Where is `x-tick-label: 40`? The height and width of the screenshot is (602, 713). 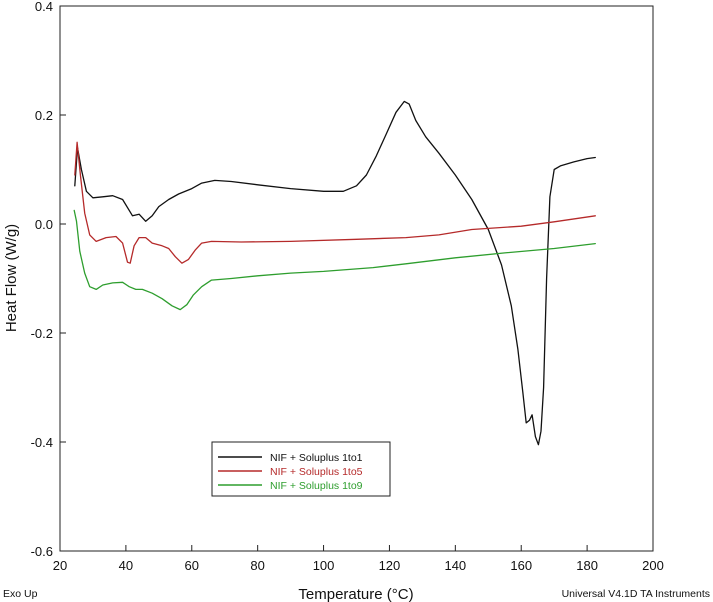
x-tick-label: 40 is located at coordinates (126, 565).